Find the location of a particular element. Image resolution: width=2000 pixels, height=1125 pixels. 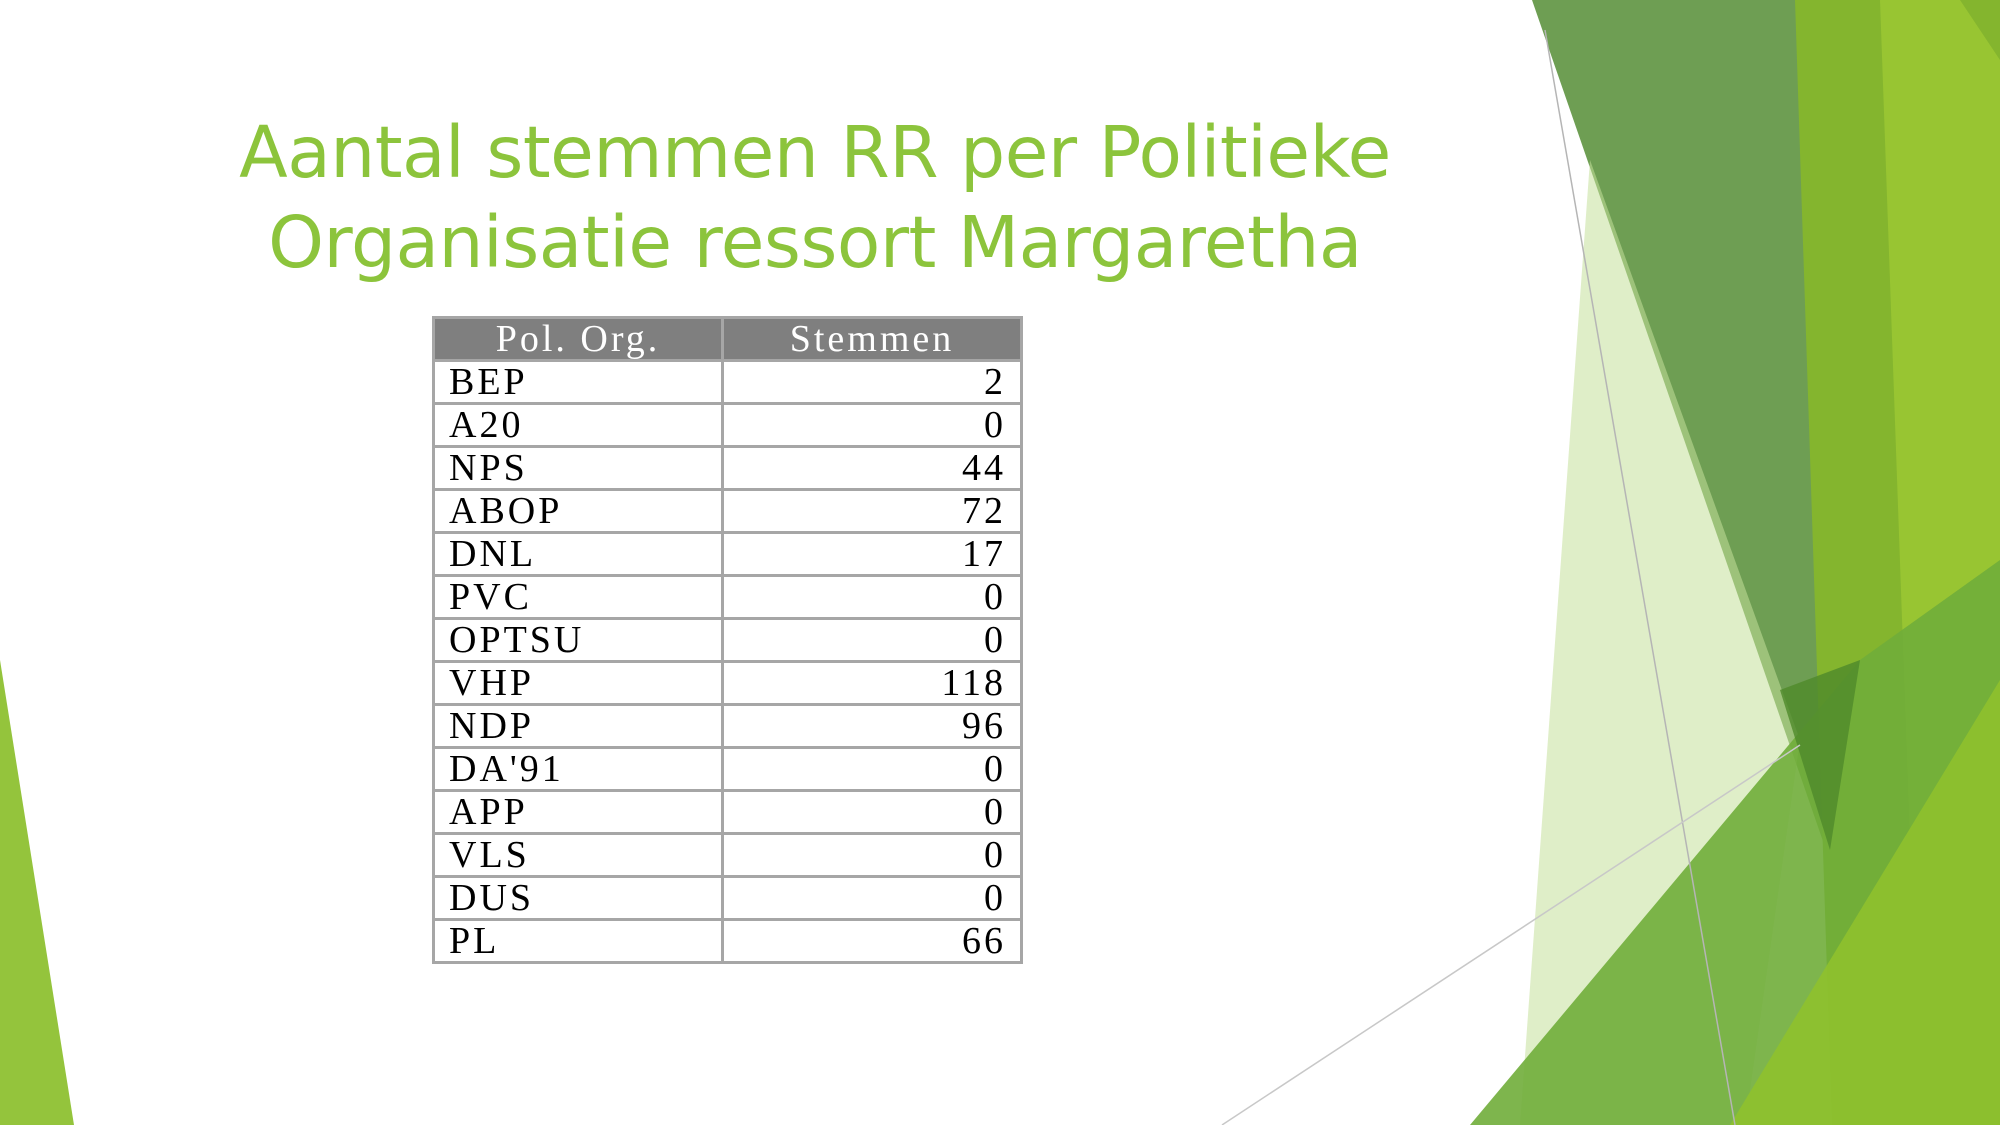

party-name: APP is located at coordinates (578, 812).